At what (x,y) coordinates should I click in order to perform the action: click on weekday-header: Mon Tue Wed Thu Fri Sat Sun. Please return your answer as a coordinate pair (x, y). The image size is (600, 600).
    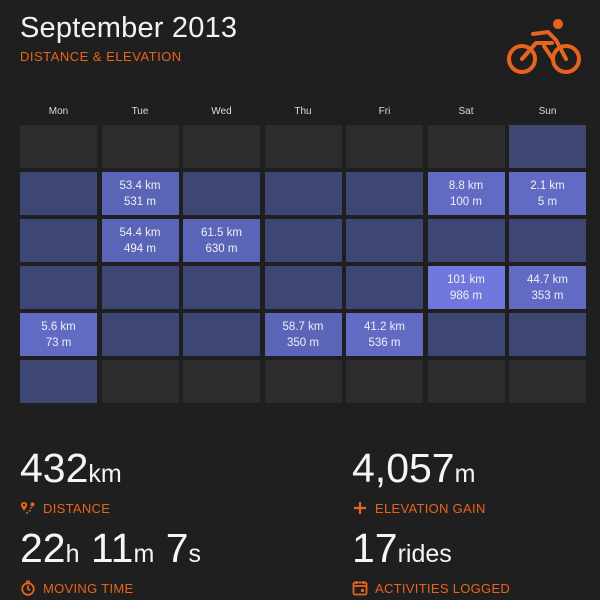
    Looking at the image, I should click on (300, 113).